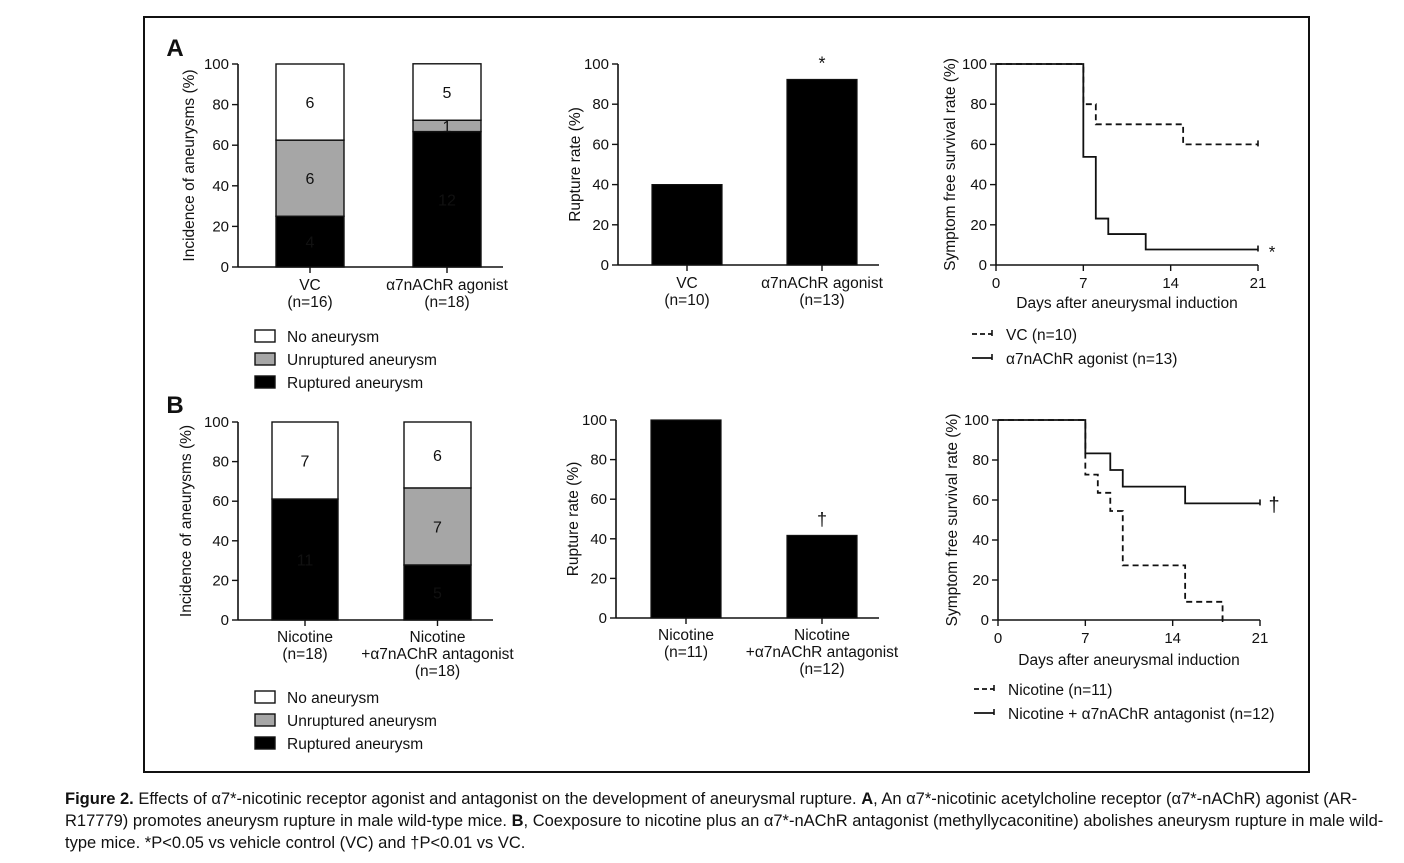 The height and width of the screenshot is (863, 1404). Describe the element at coordinates (980, 540) in the screenshot. I see `B3-ytick-label: 40` at that location.